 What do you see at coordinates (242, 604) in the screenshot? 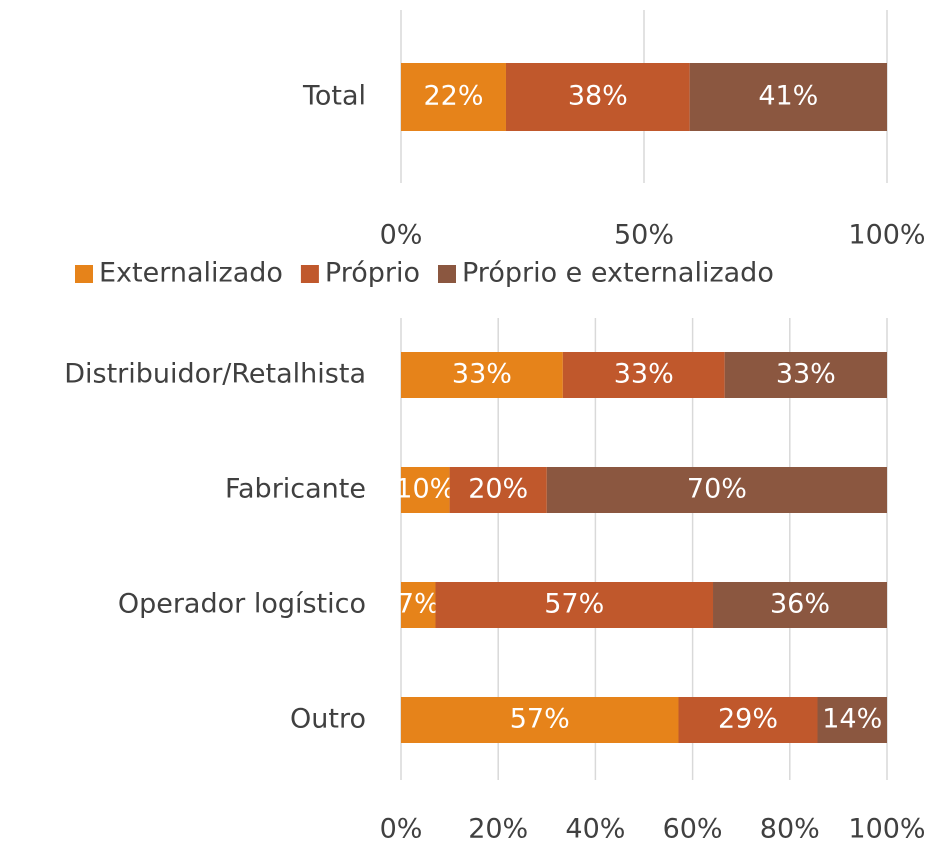
I see `y-tick-label: Operador logístico` at bounding box center [242, 604].